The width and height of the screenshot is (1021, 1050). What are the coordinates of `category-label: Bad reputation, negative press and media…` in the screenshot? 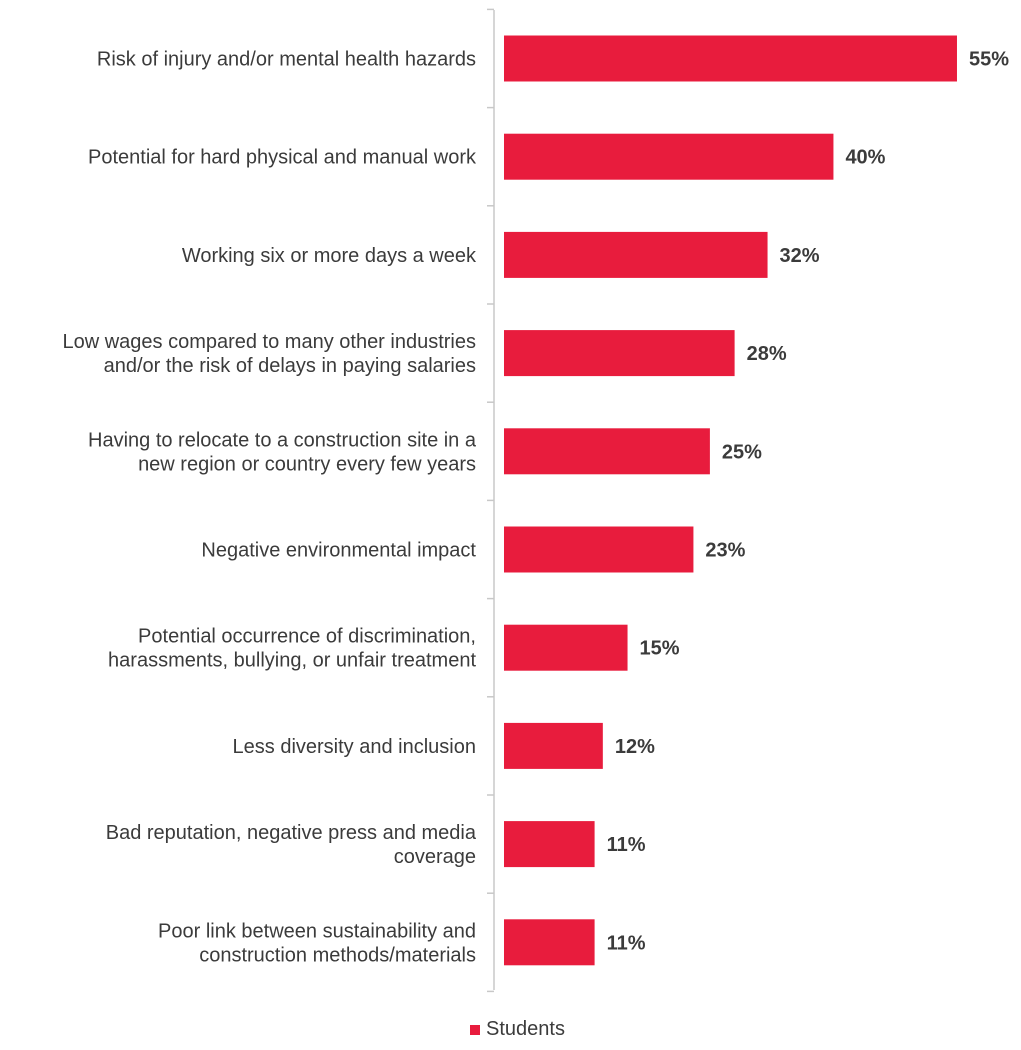 It's located at (291, 845).